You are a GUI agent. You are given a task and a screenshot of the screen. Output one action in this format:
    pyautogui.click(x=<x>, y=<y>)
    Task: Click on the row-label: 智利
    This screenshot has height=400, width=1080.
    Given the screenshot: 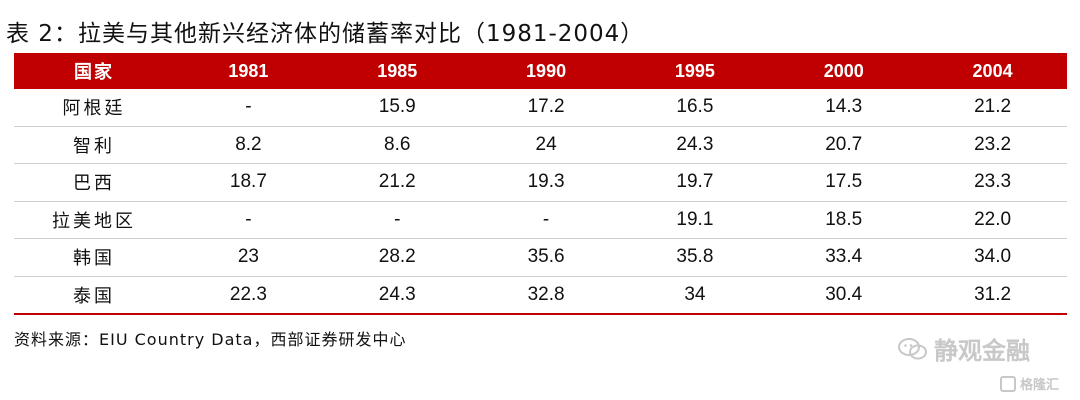 What is the action you would take?
    pyautogui.click(x=94, y=145)
    